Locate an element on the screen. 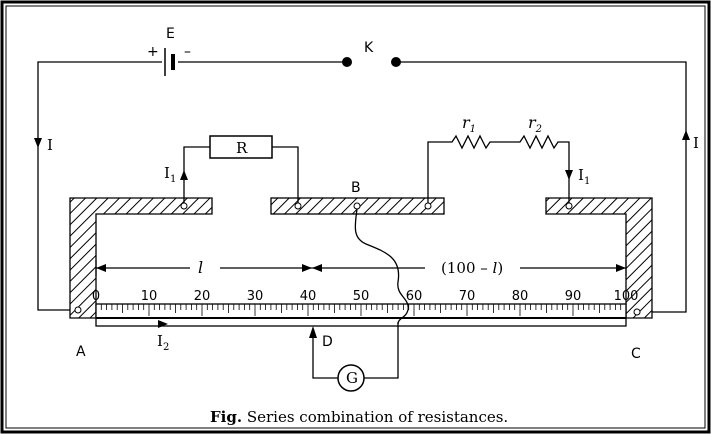 The image size is (711, 434). terminal-mid-left is located at coordinates (298, 206).